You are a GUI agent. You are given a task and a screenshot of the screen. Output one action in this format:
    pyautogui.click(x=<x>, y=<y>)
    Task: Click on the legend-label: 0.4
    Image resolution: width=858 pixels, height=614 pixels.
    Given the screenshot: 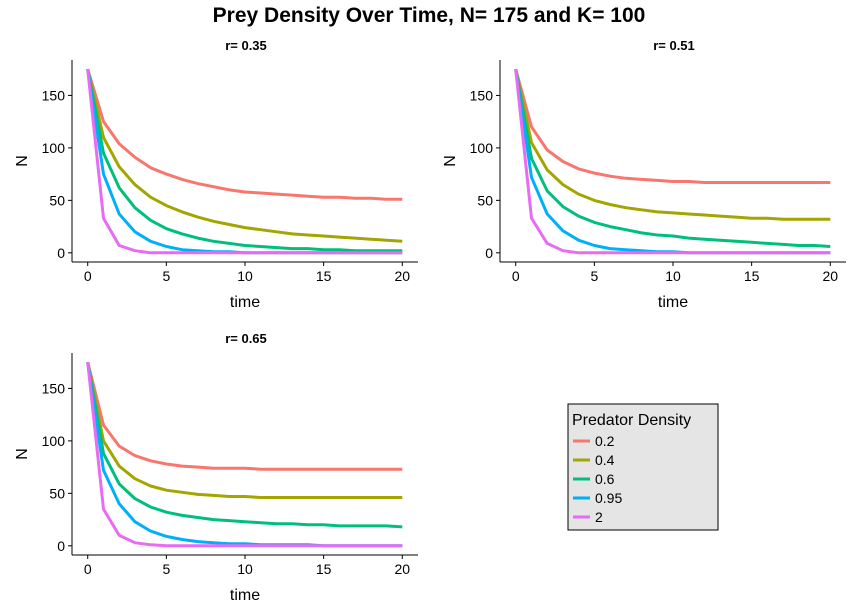 What is the action you would take?
    pyautogui.click(x=605, y=460)
    